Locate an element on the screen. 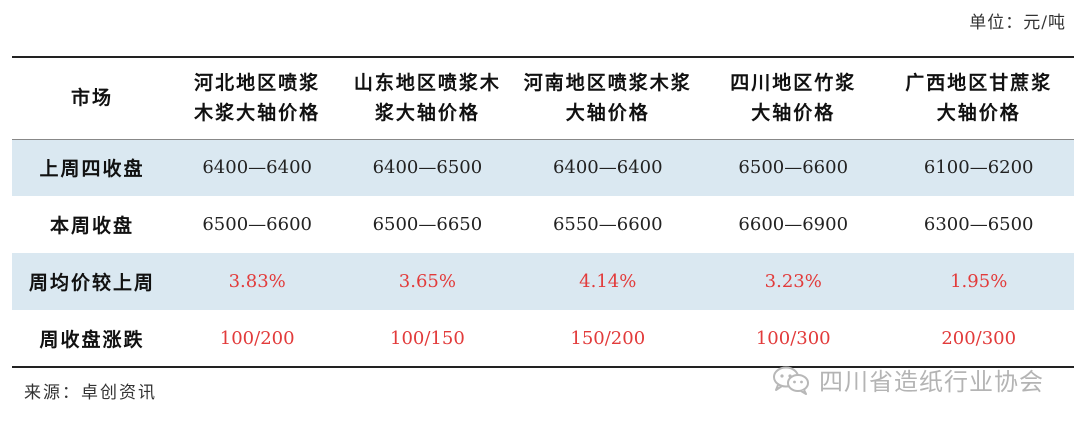 Image resolution: width=1080 pixels, height=424 pixels. table-row: 周均价较上周 3.83% 3.65% 4.14% 3.23% 1.95% is located at coordinates (543, 281).